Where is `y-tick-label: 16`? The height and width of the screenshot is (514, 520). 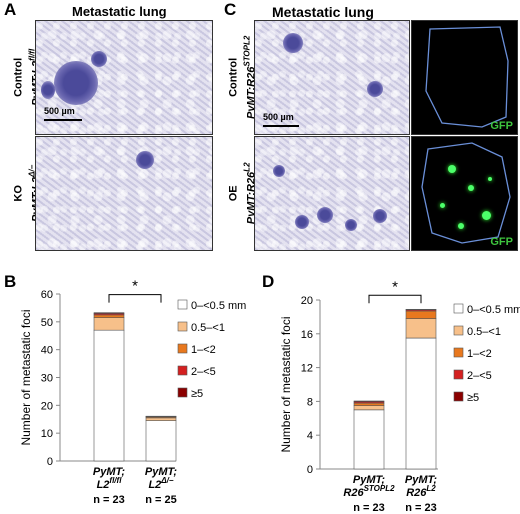
y-tick-label: 16 is located at coordinates (307, 335).